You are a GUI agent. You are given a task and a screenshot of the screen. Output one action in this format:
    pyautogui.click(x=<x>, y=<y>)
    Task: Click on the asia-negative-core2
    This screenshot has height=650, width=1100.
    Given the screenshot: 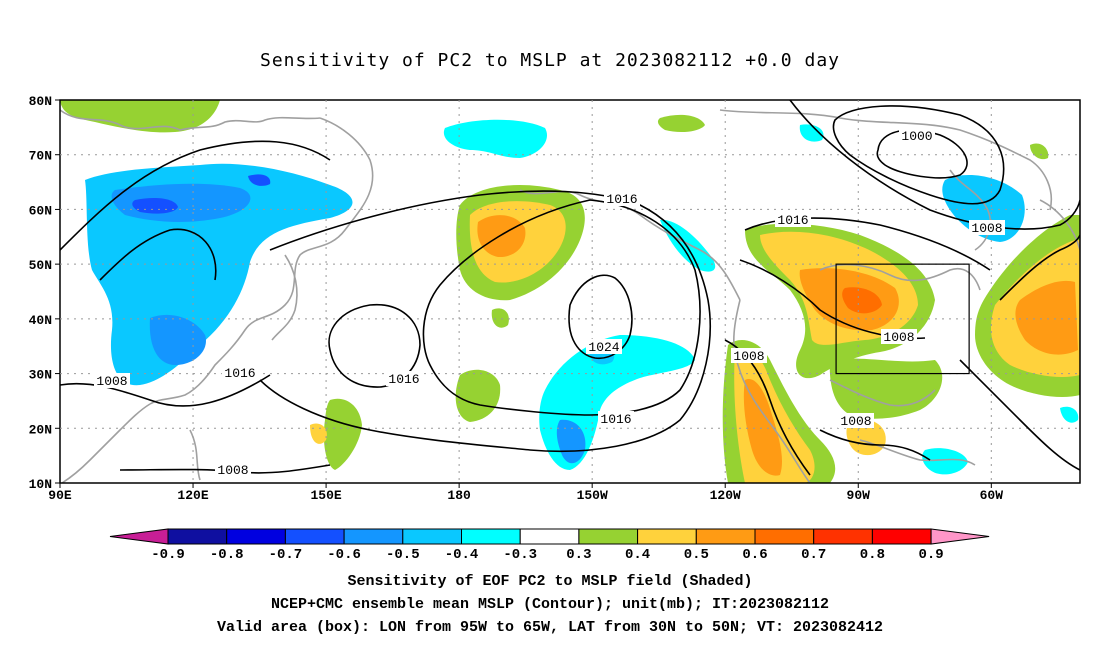 What is the action you would take?
    pyautogui.click(x=177, y=339)
    